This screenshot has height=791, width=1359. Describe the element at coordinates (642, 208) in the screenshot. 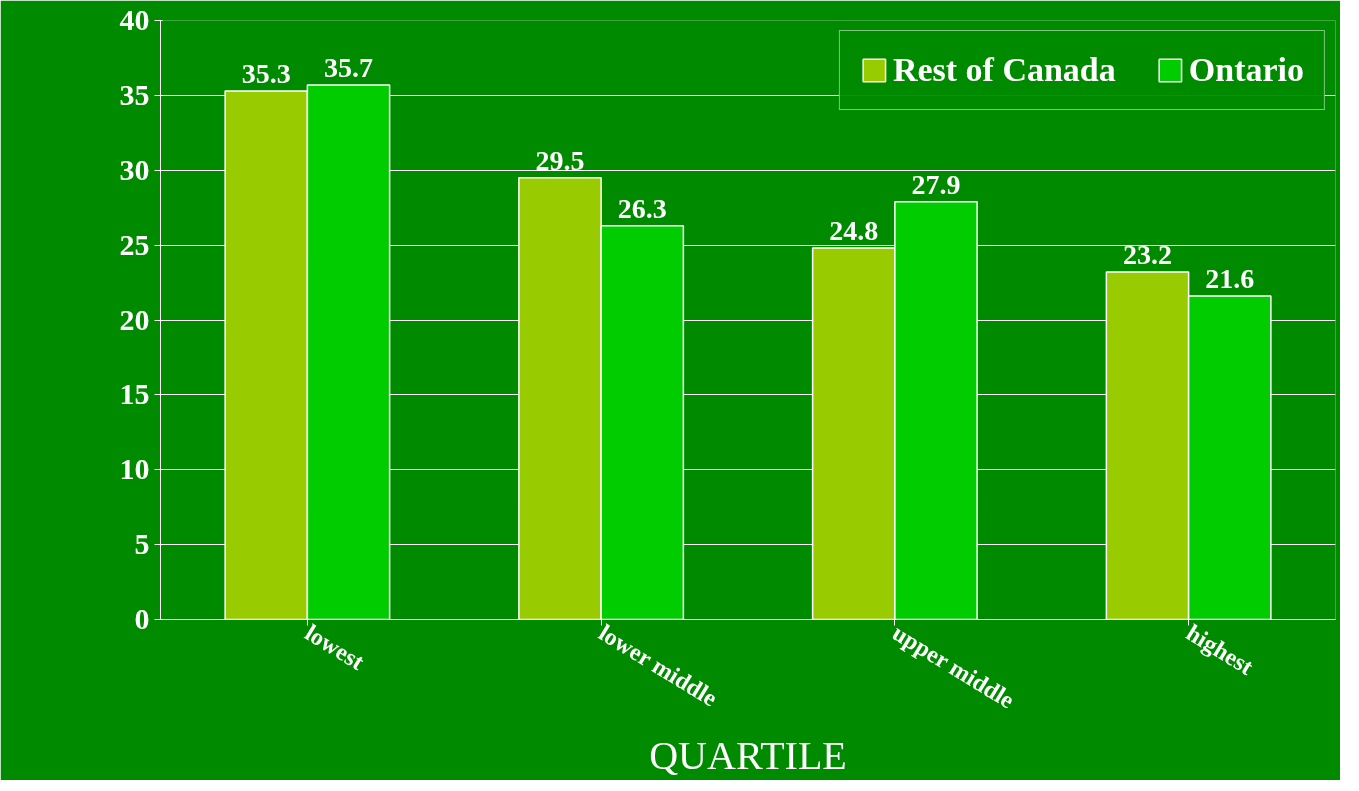

I see `data-label: 26.3` at that location.